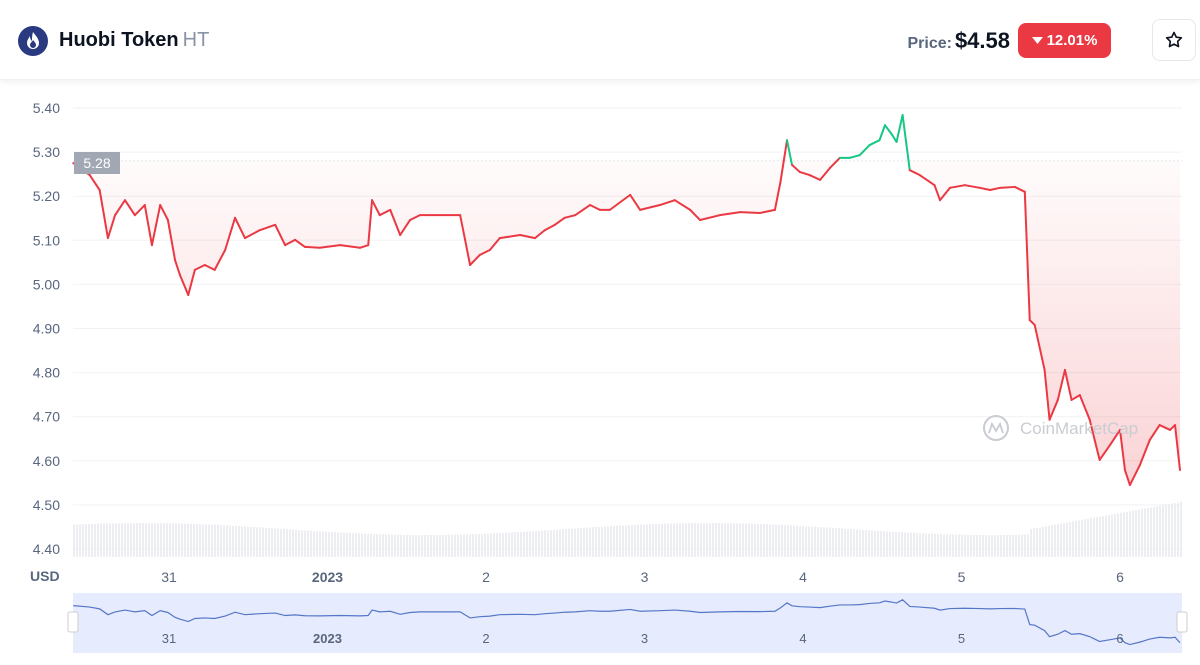 Image resolution: width=1200 pixels, height=665 pixels. I want to click on navigator-tick-label: 2023, so click(327, 638).